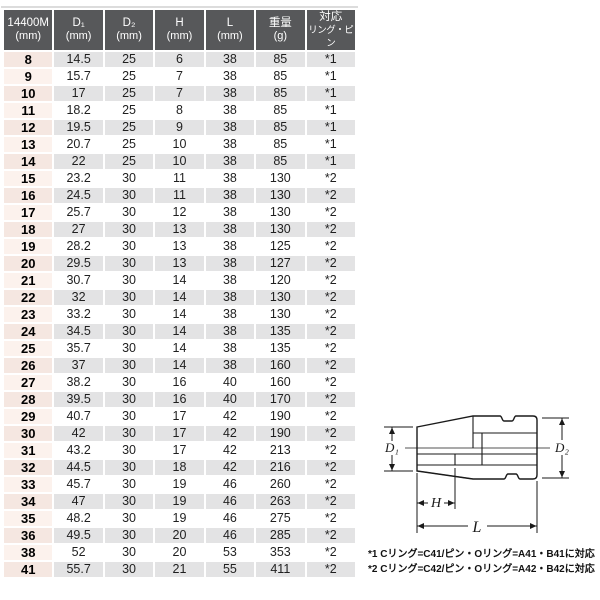 The image size is (600, 600). I want to click on cell-size: 8, so click(28, 59).